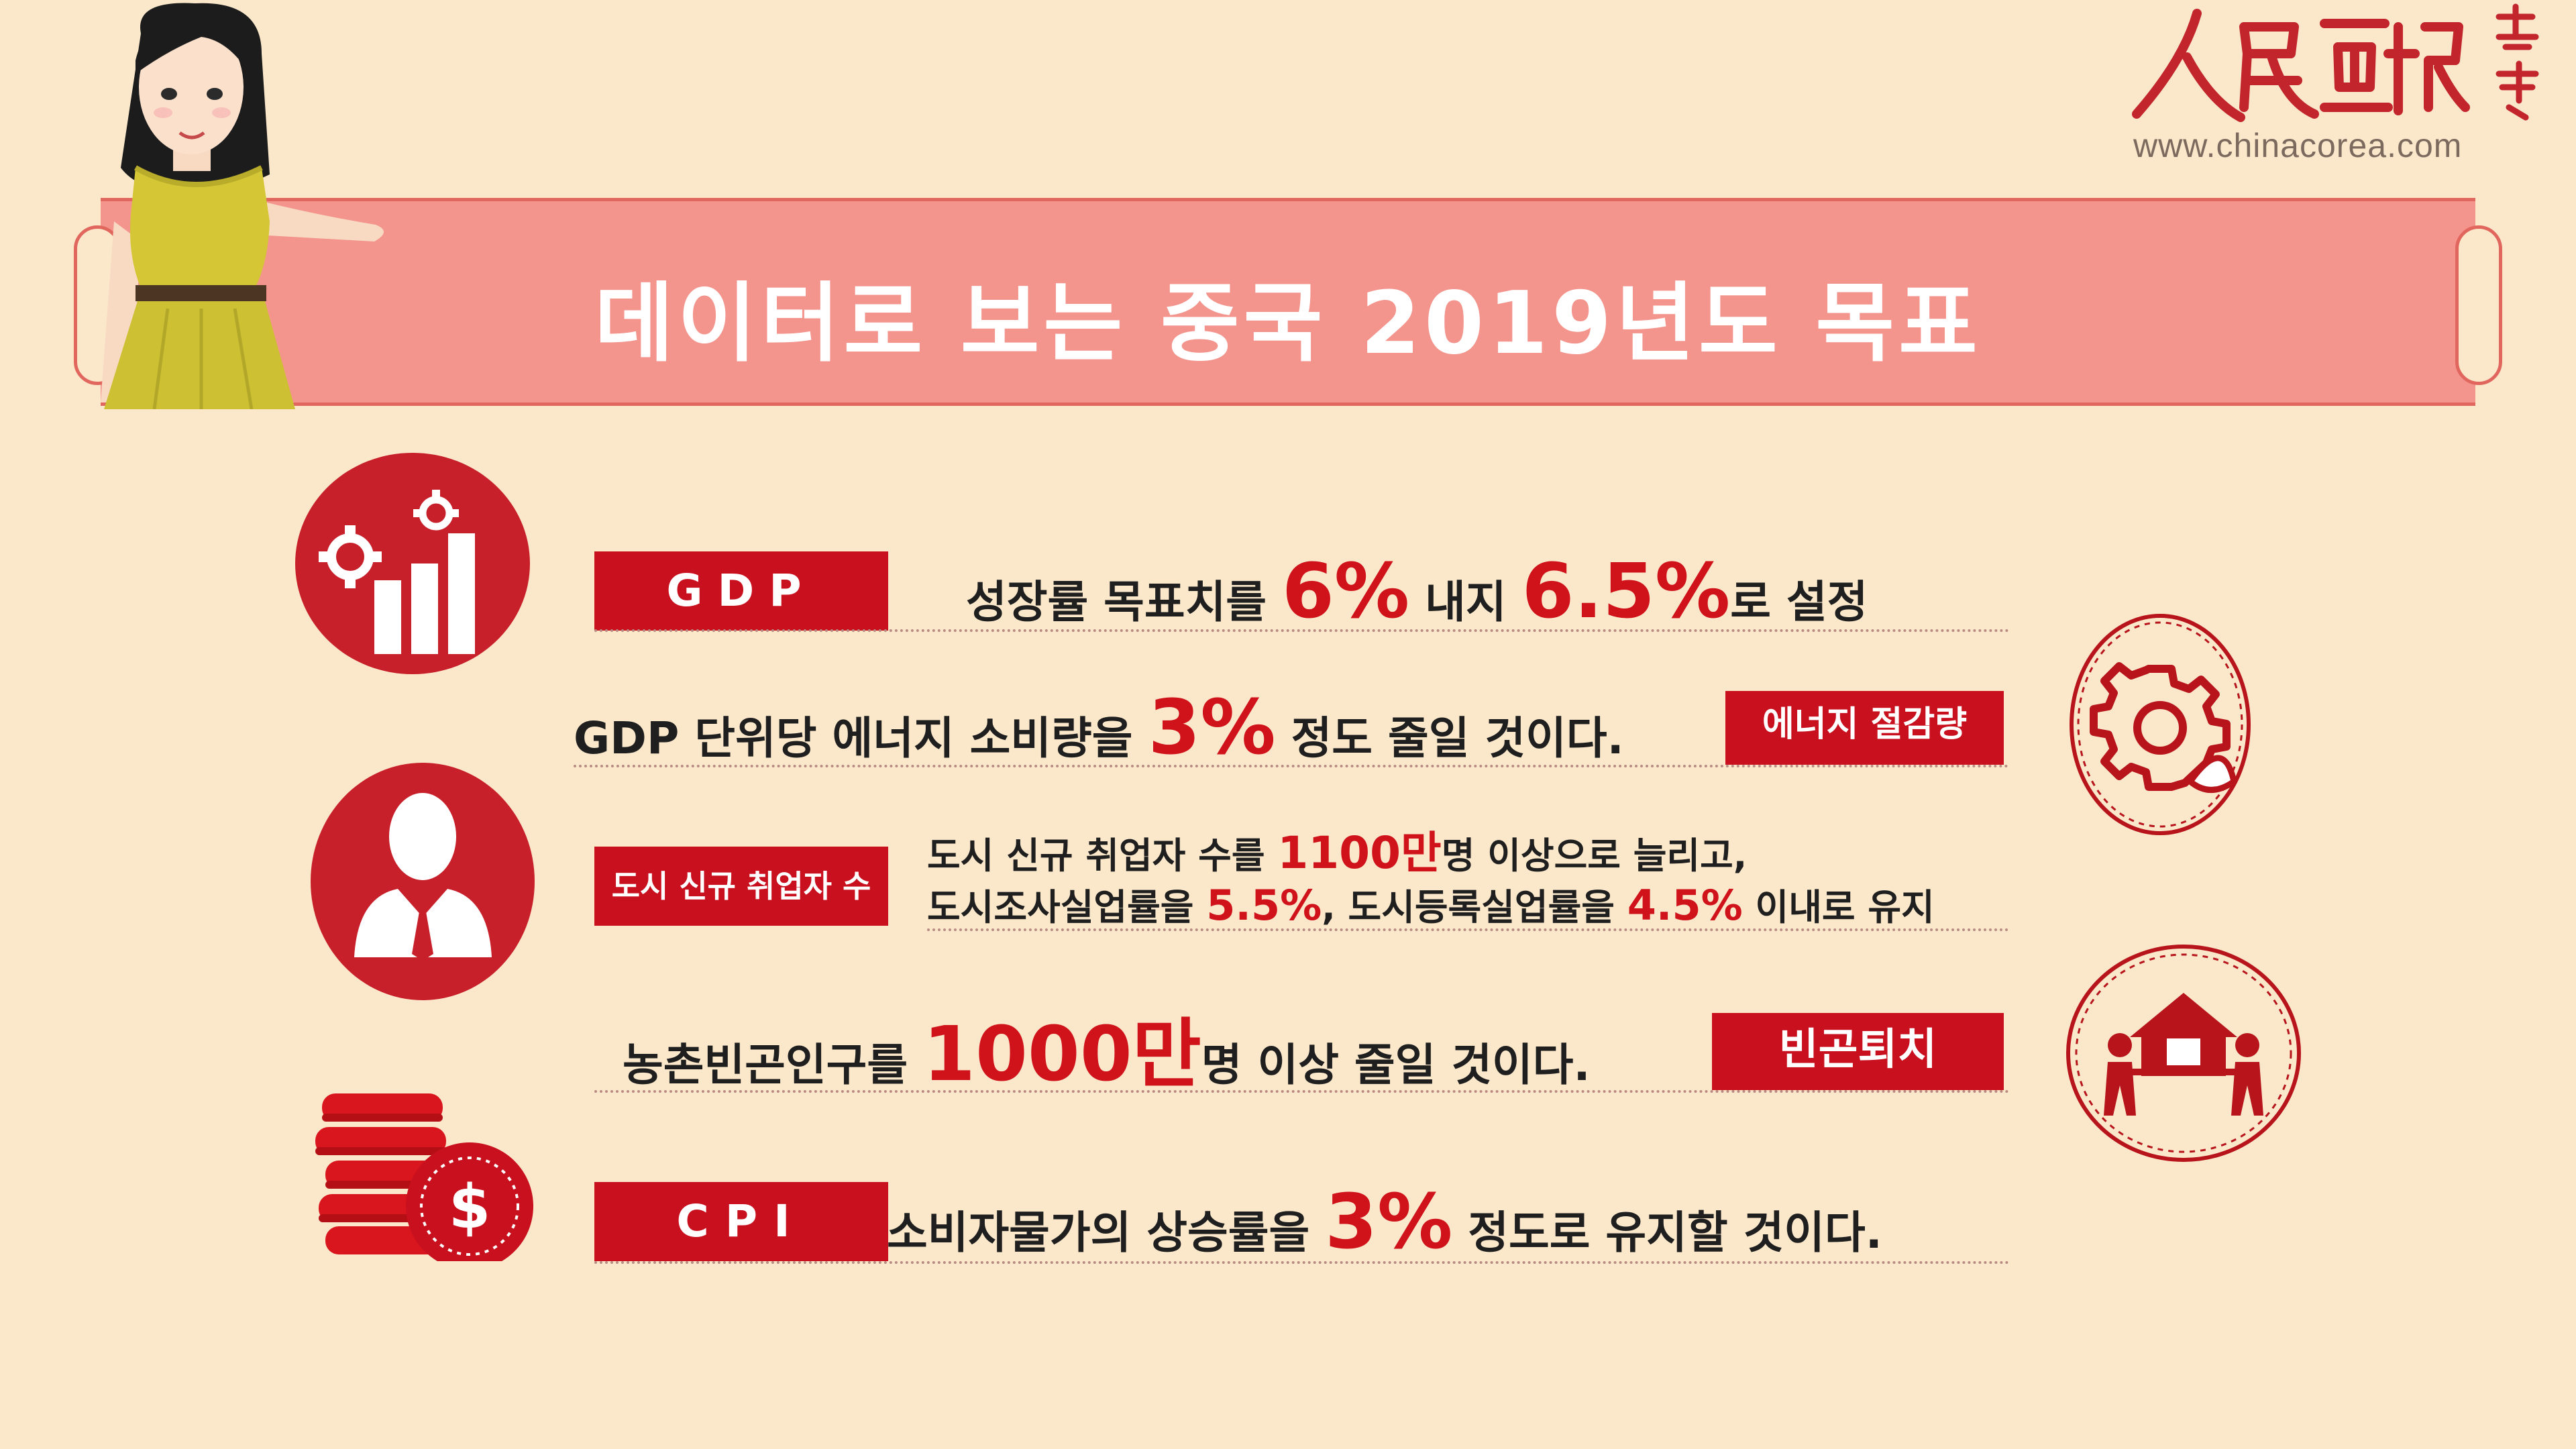 Image resolution: width=2576 pixels, height=1449 pixels. What do you see at coordinates (1389, 1222) in the screenshot?
I see `cpi-value: 3%` at bounding box center [1389, 1222].